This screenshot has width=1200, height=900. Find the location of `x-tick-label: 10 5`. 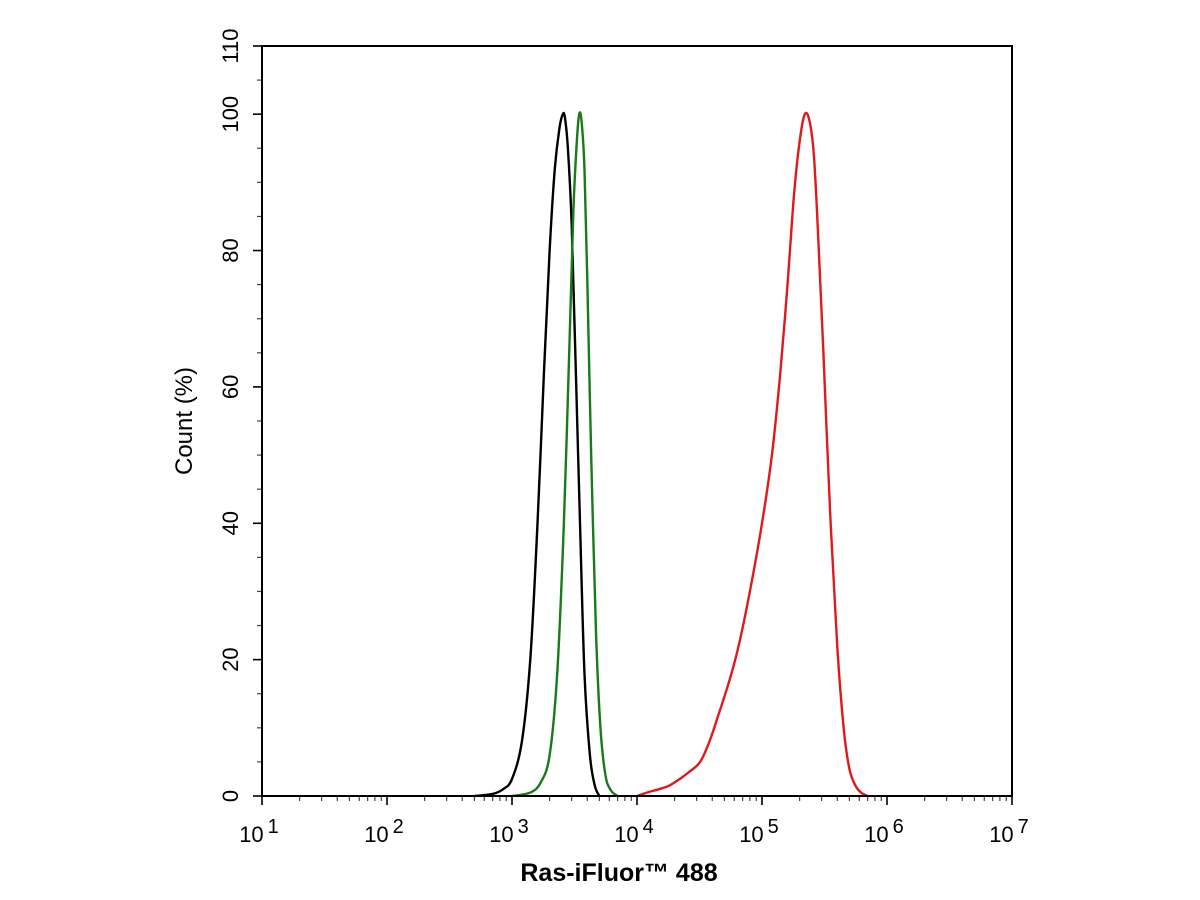

x-tick-label: 10 5 is located at coordinates (759, 831).